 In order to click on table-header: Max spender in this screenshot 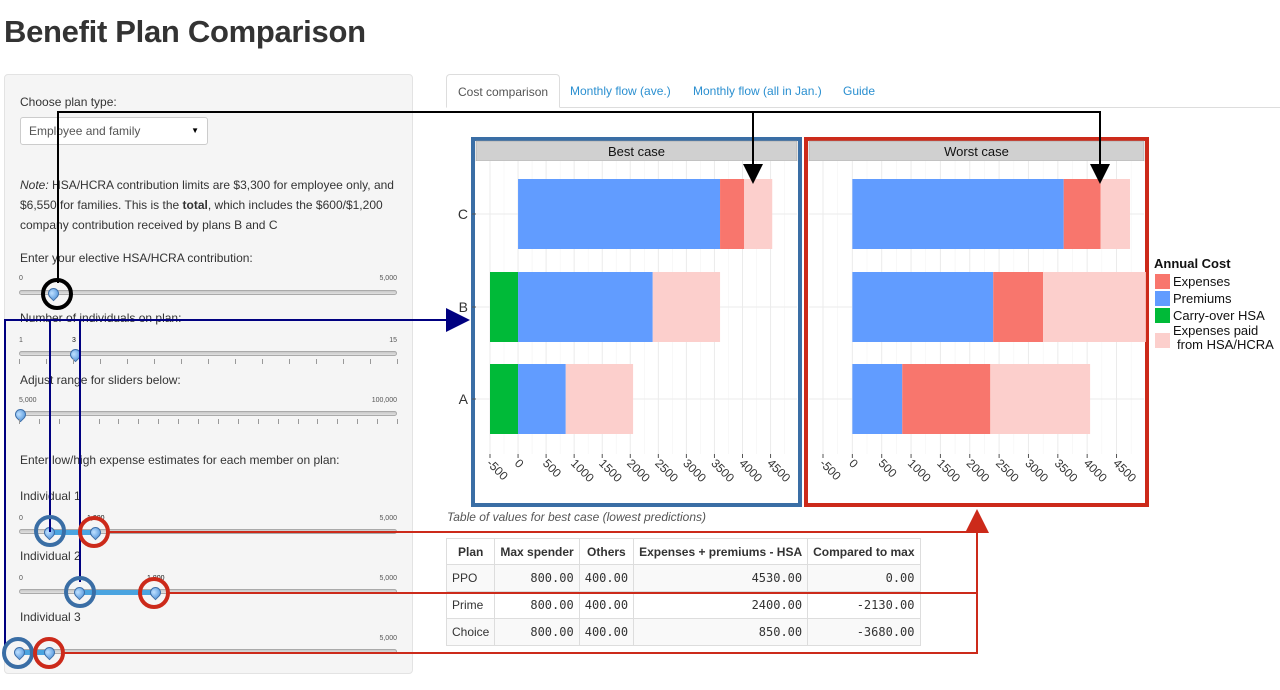, I will do `click(537, 551)`.